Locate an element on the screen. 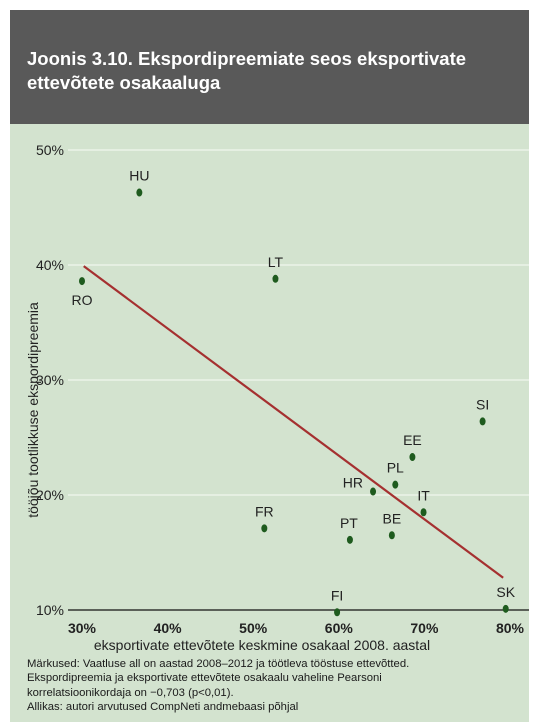 This screenshot has width=534, height=722. point-label-ro: RO is located at coordinates (82, 300).